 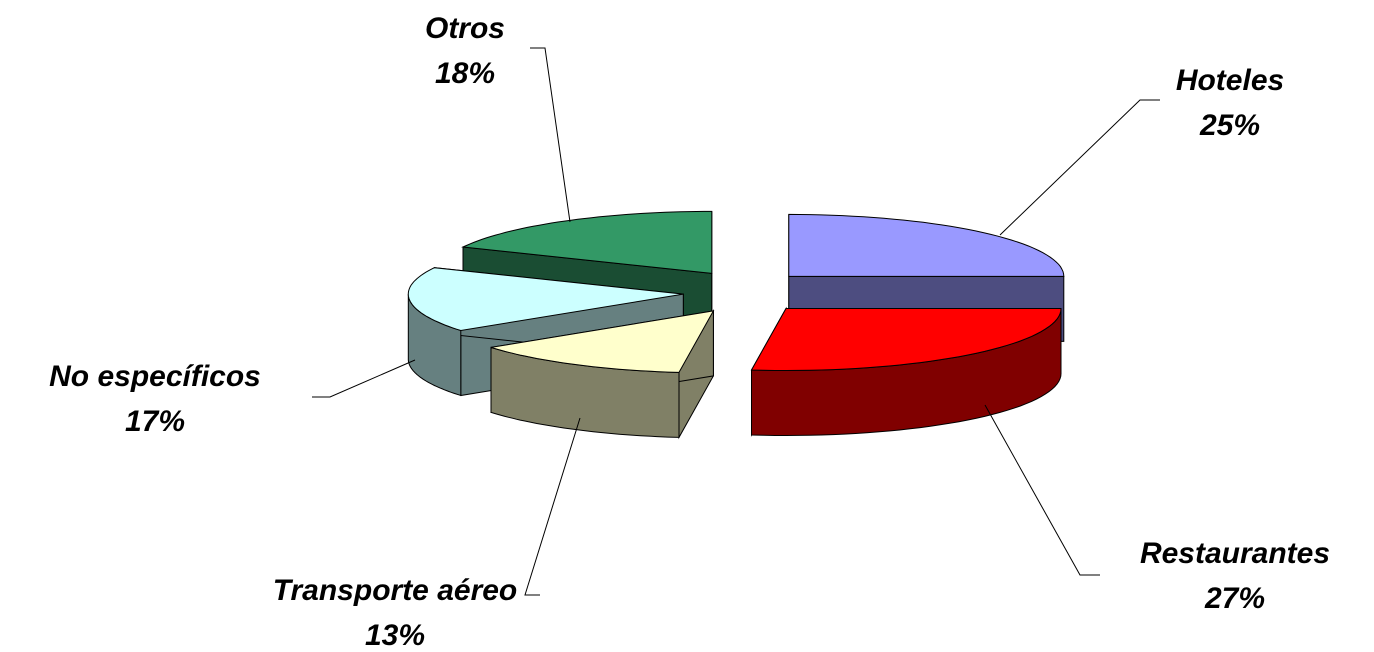 What do you see at coordinates (465, 28) in the screenshot?
I see `category-label: Otros` at bounding box center [465, 28].